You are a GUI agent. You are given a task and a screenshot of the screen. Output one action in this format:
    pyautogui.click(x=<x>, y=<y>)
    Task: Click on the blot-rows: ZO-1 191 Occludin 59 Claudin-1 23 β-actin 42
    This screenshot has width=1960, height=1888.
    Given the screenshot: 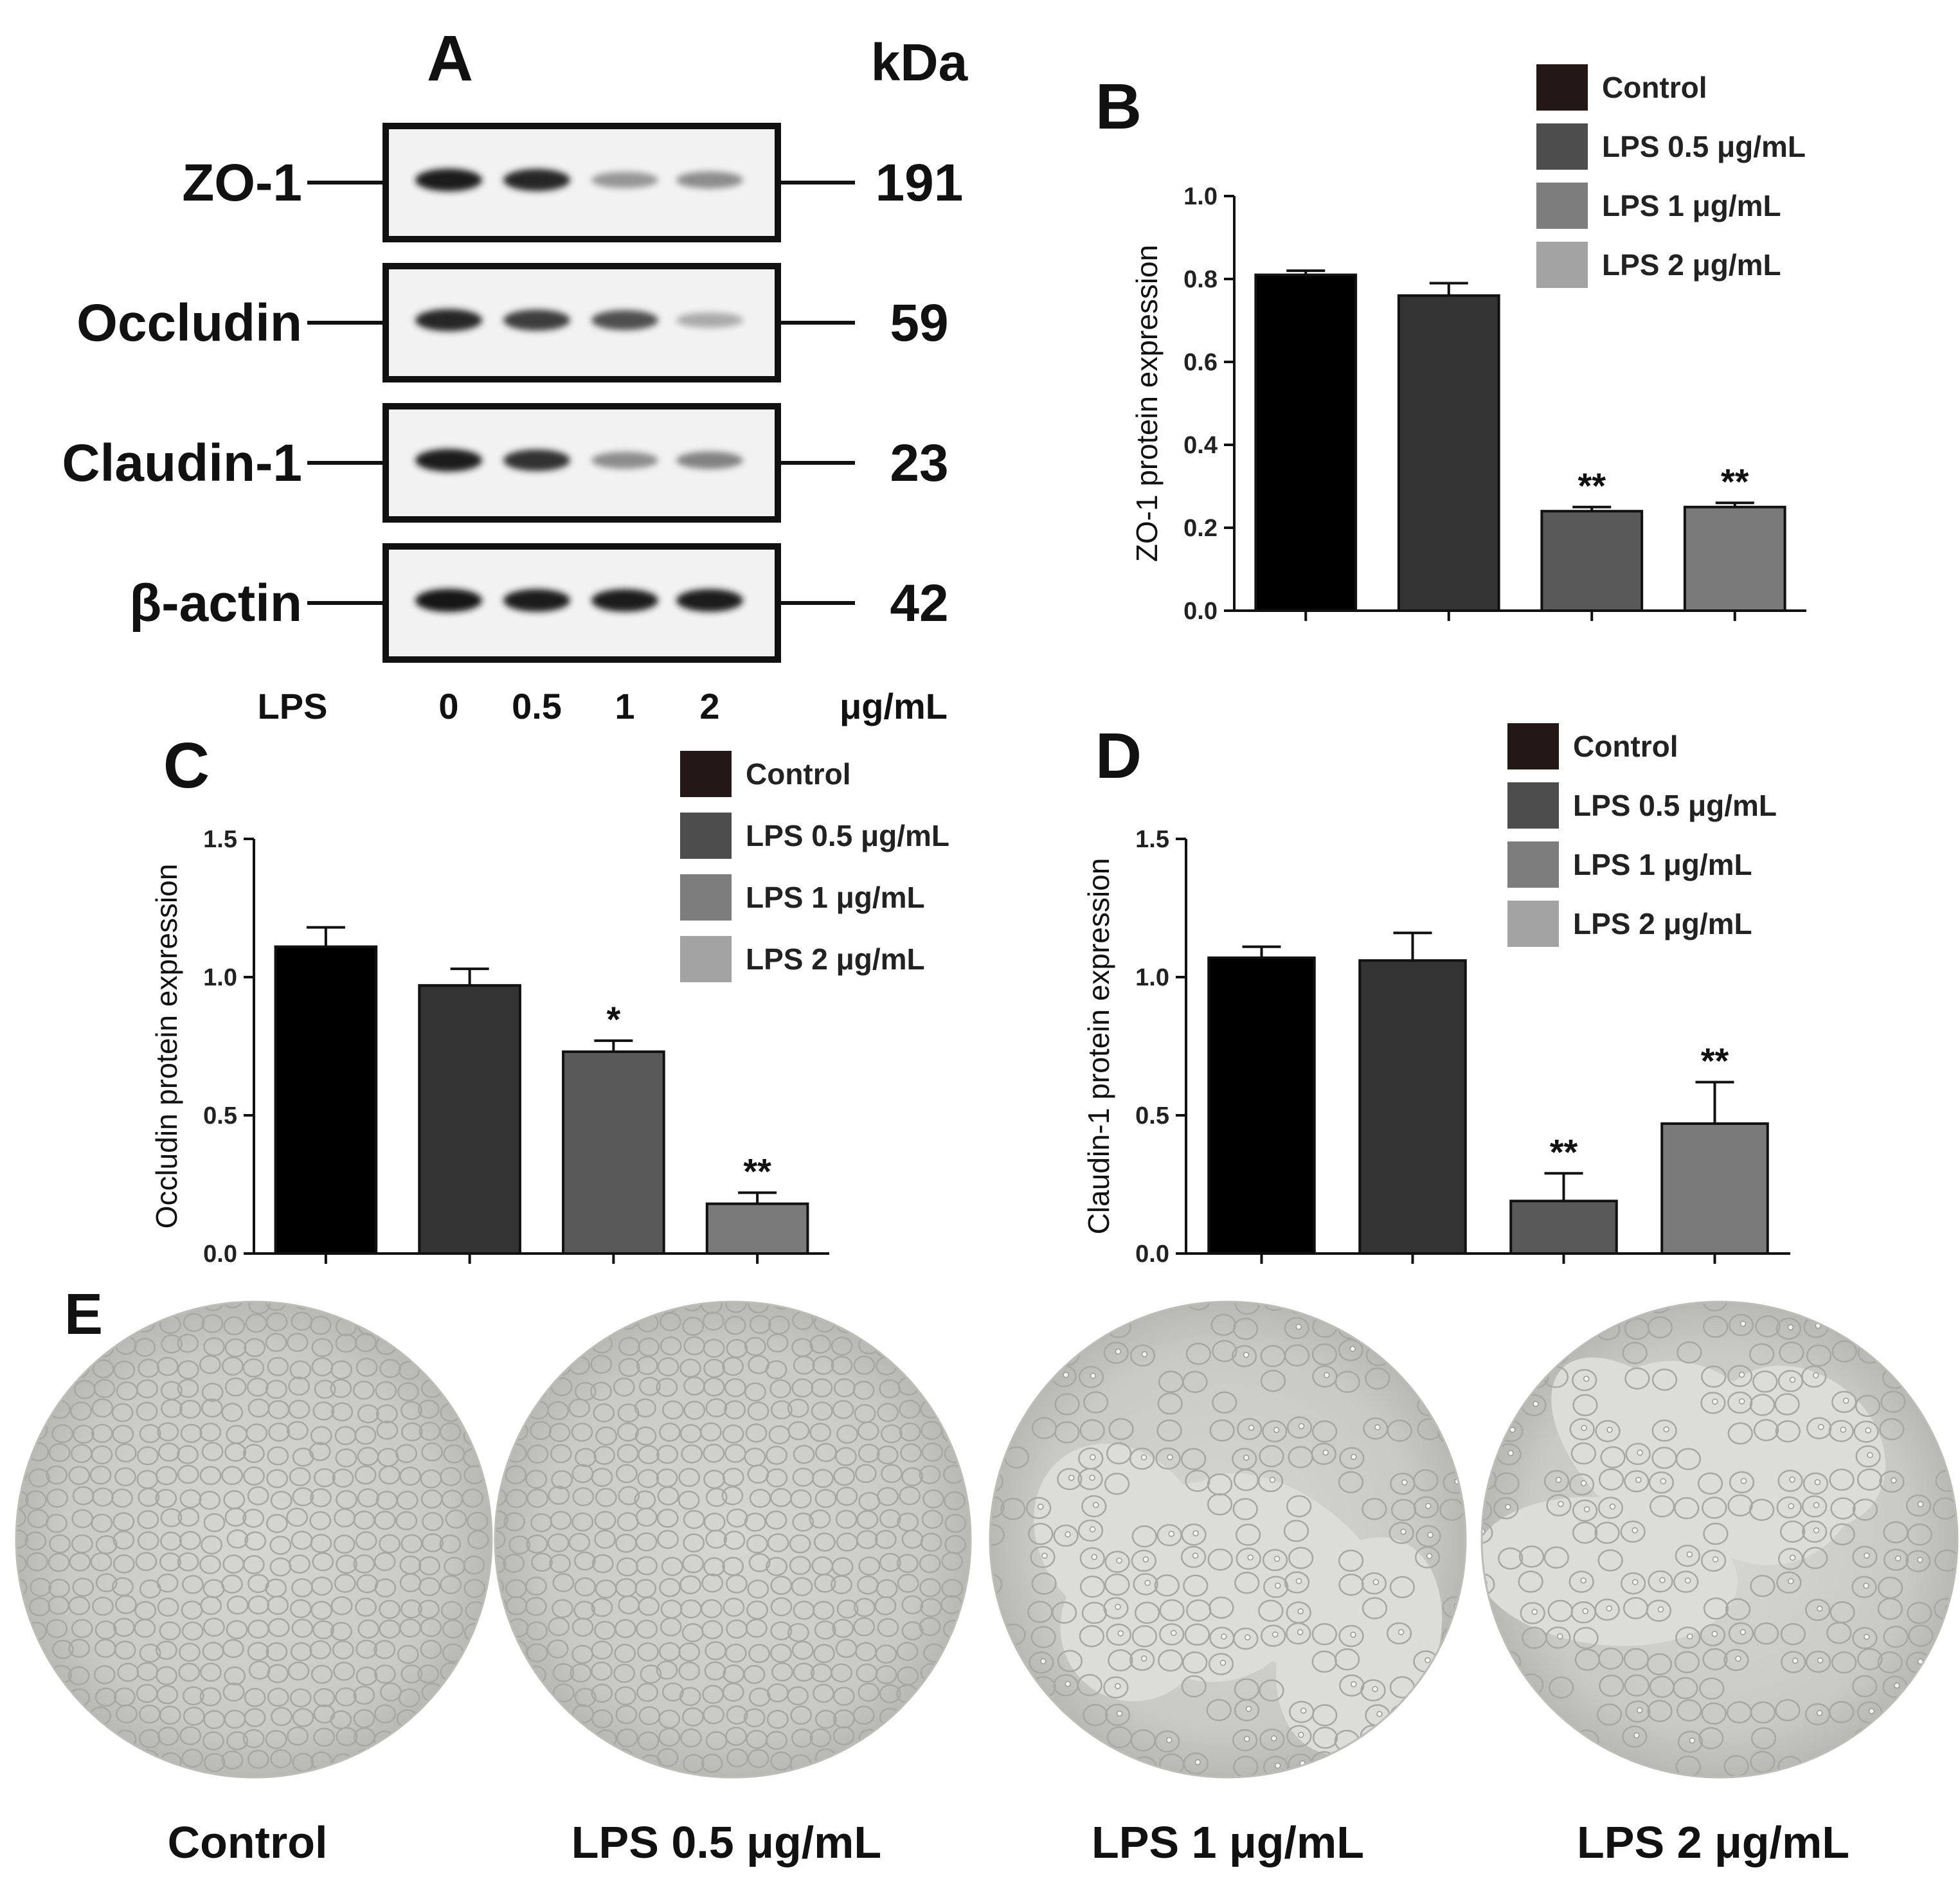 What is the action you would take?
    pyautogui.click(x=513, y=393)
    